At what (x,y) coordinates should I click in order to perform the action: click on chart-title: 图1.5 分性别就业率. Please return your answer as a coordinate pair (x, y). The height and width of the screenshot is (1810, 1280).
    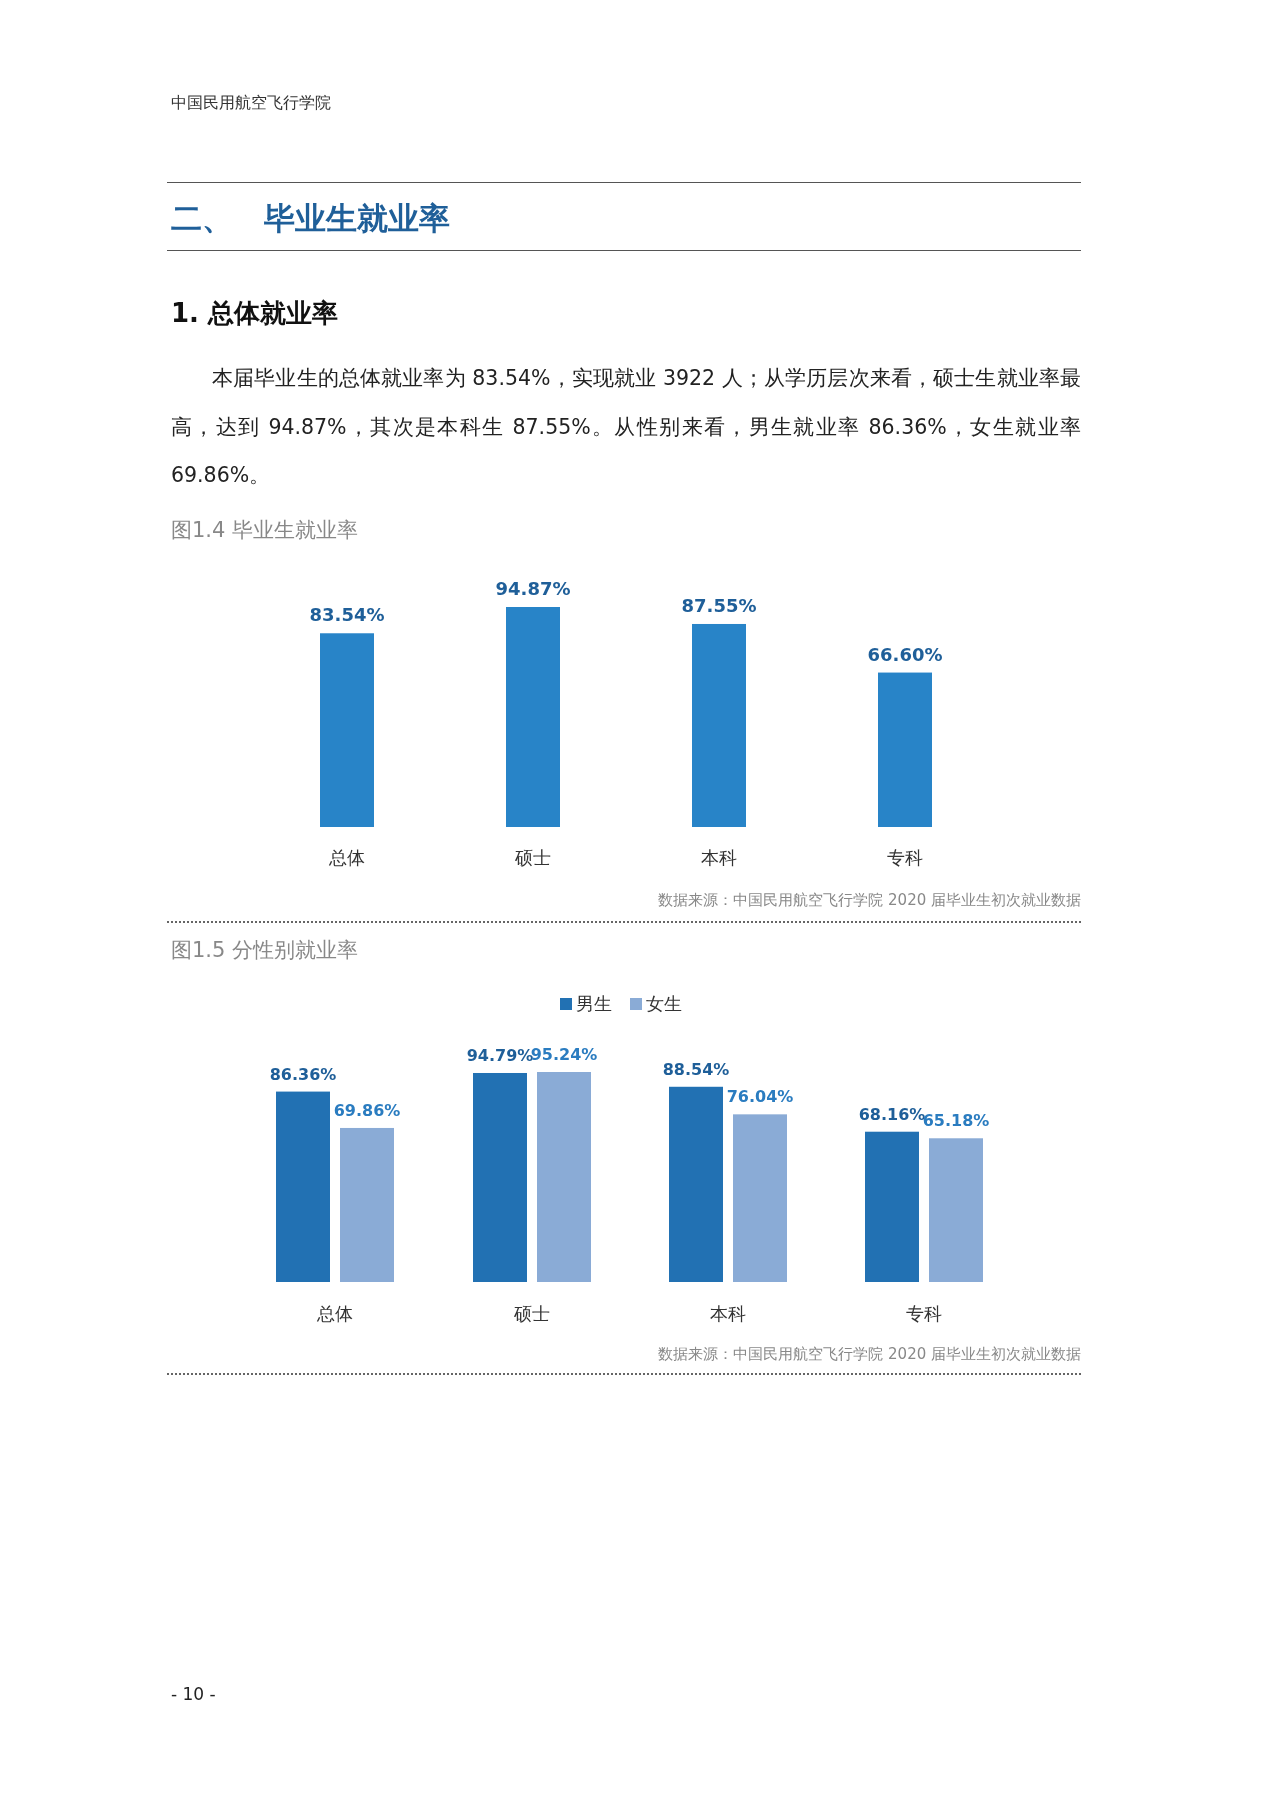
    Looking at the image, I should click on (265, 950).